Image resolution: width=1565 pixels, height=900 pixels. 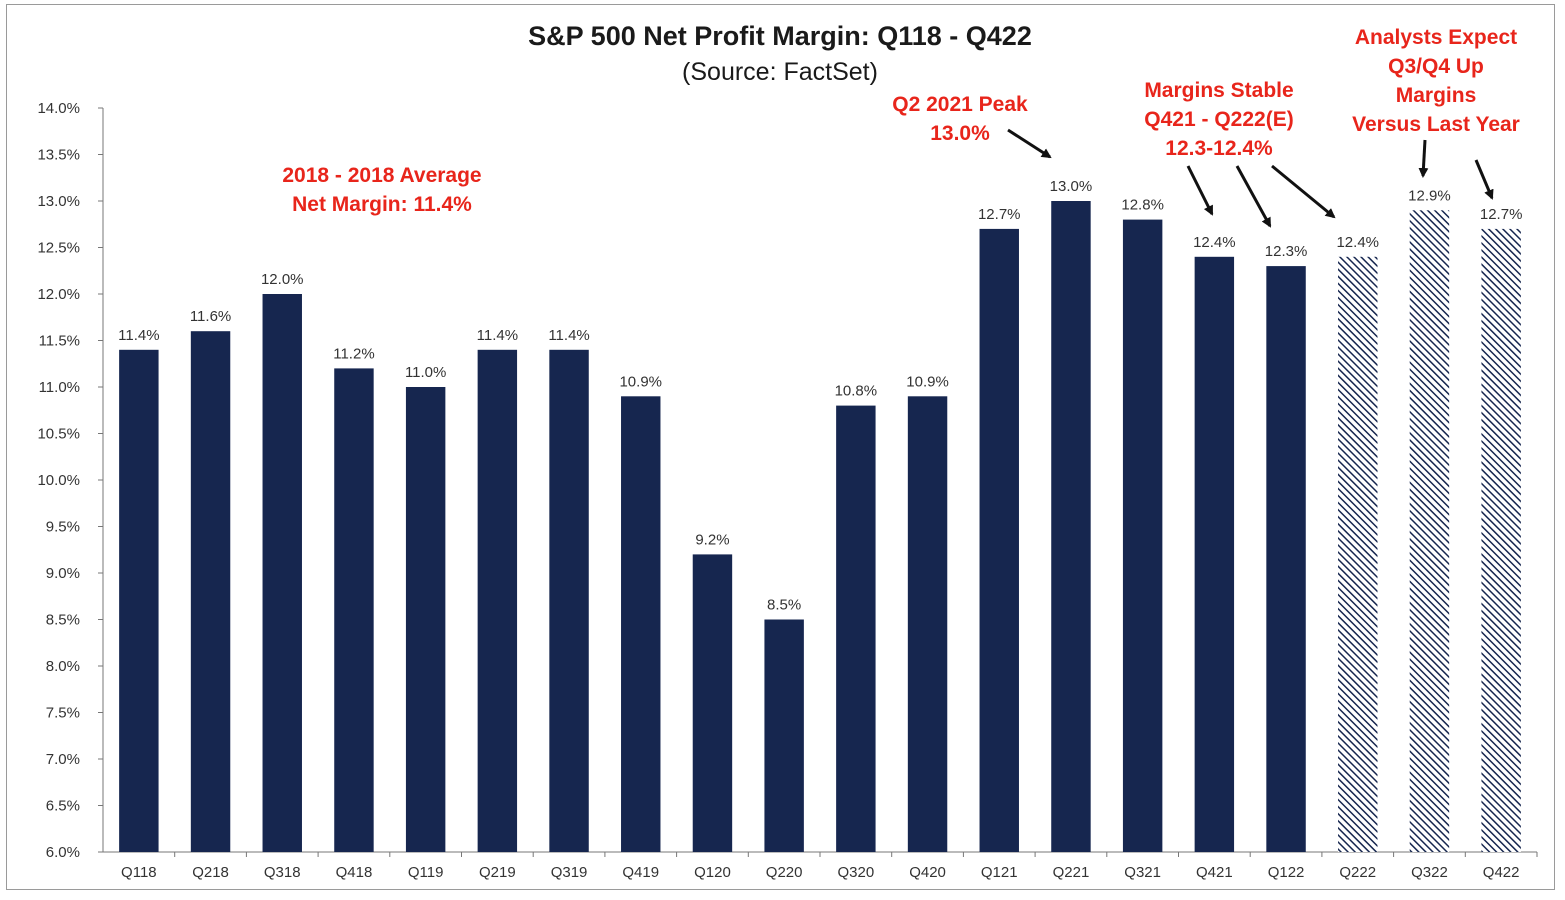 I want to click on data-label-q418: 11.2%, so click(x=353, y=353).